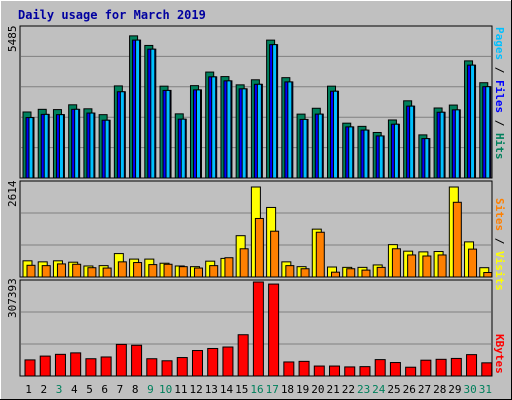 This screenshot has width=512, height=400. I want to click on x-axis-day-label: 1, so click(28, 389).